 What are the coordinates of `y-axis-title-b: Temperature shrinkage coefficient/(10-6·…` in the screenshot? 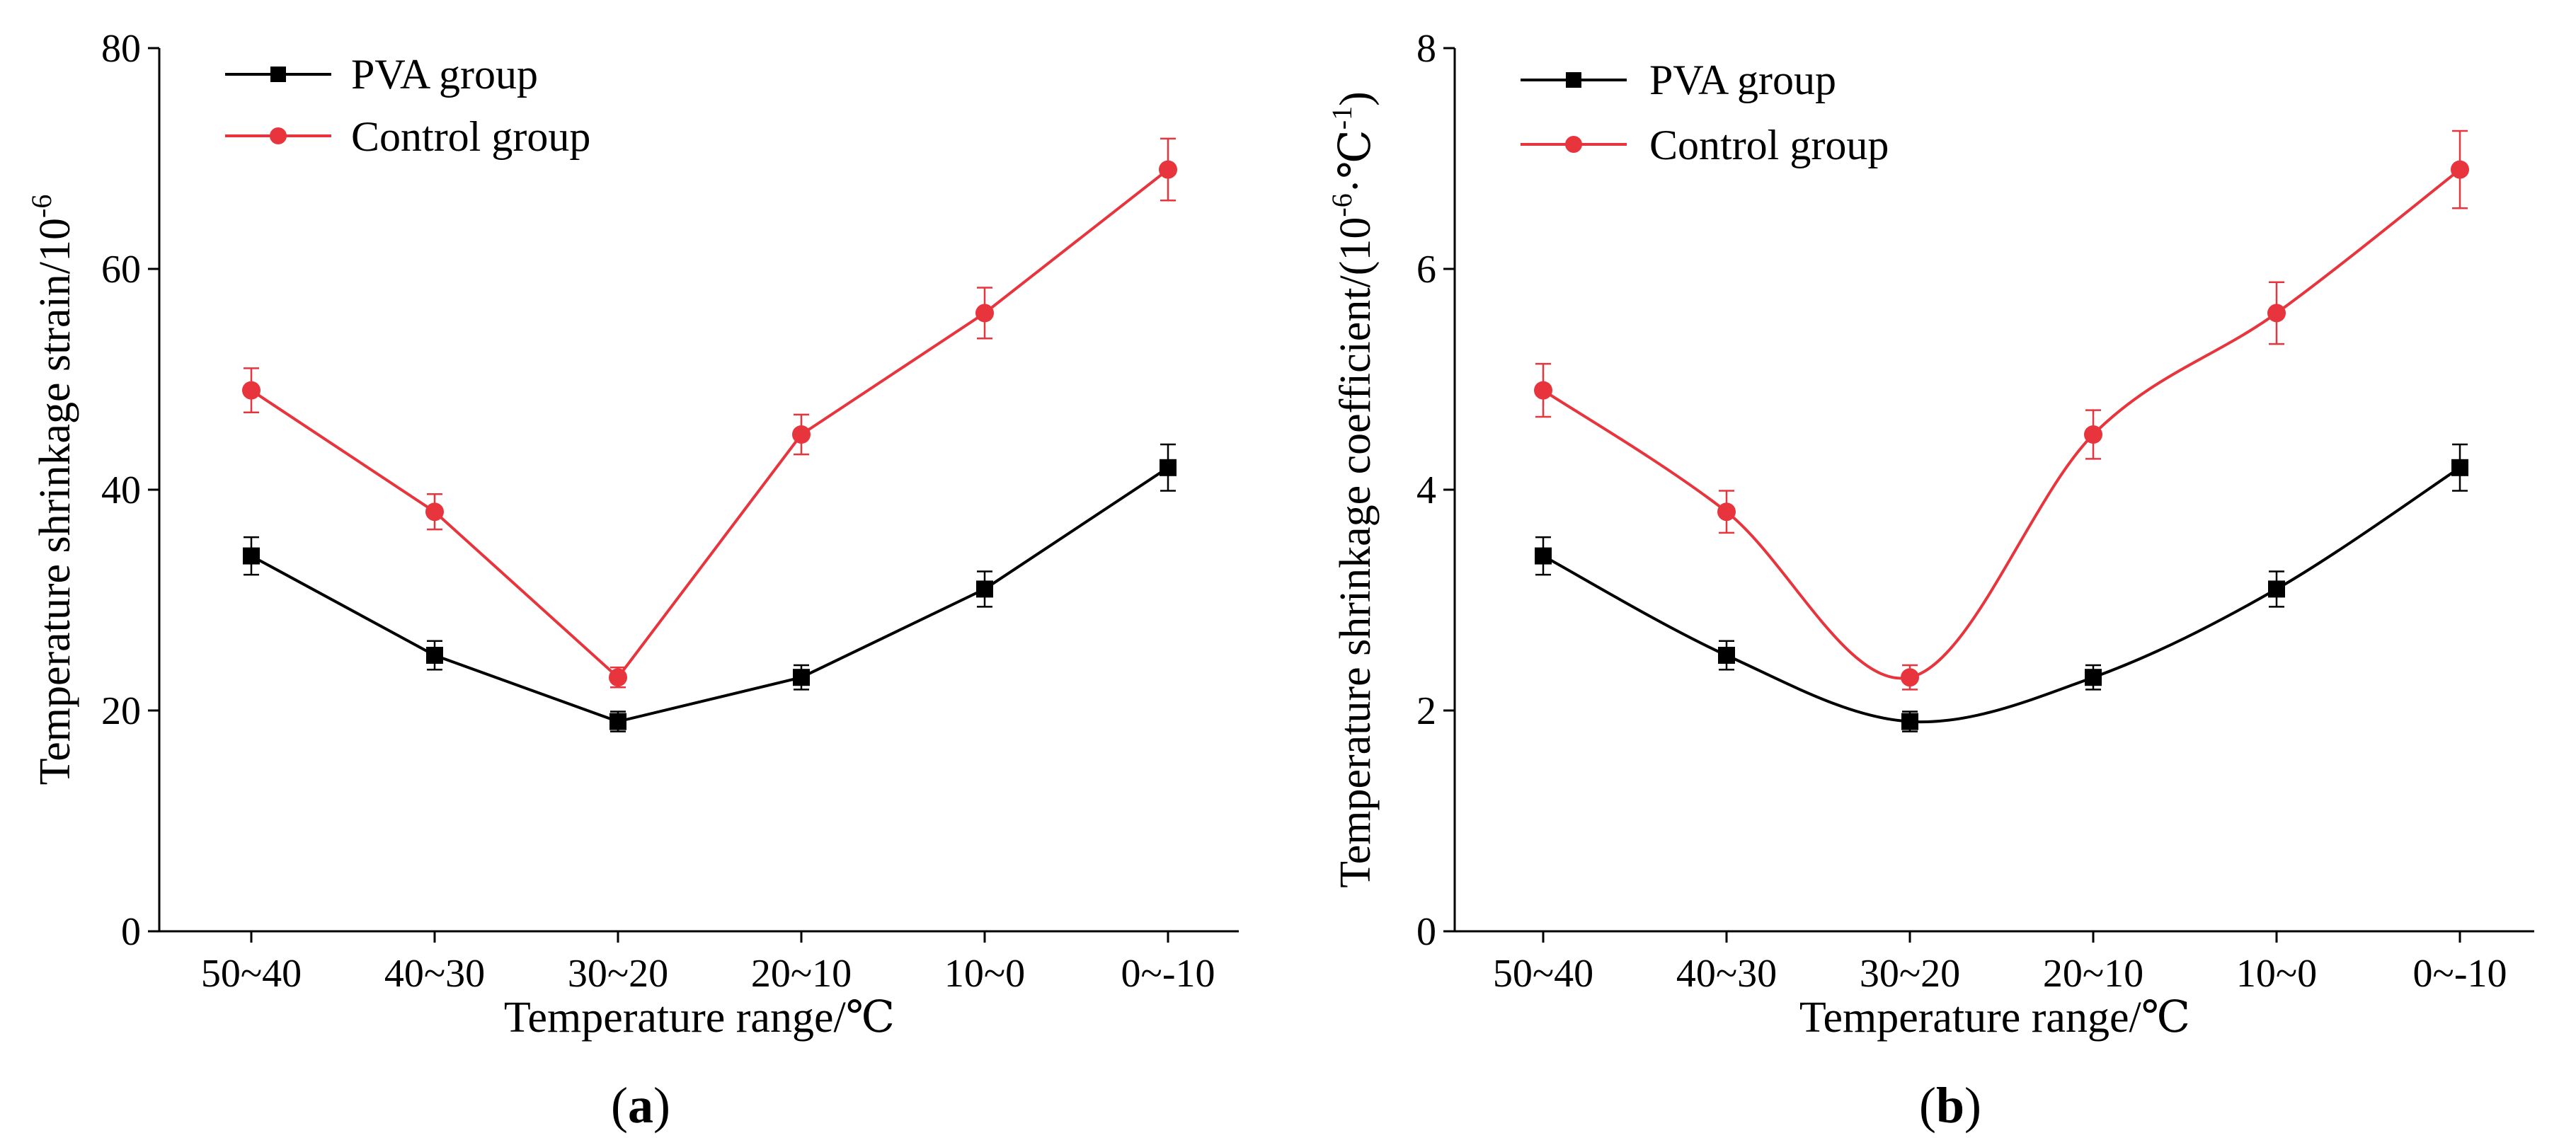 It's located at (1353, 489).